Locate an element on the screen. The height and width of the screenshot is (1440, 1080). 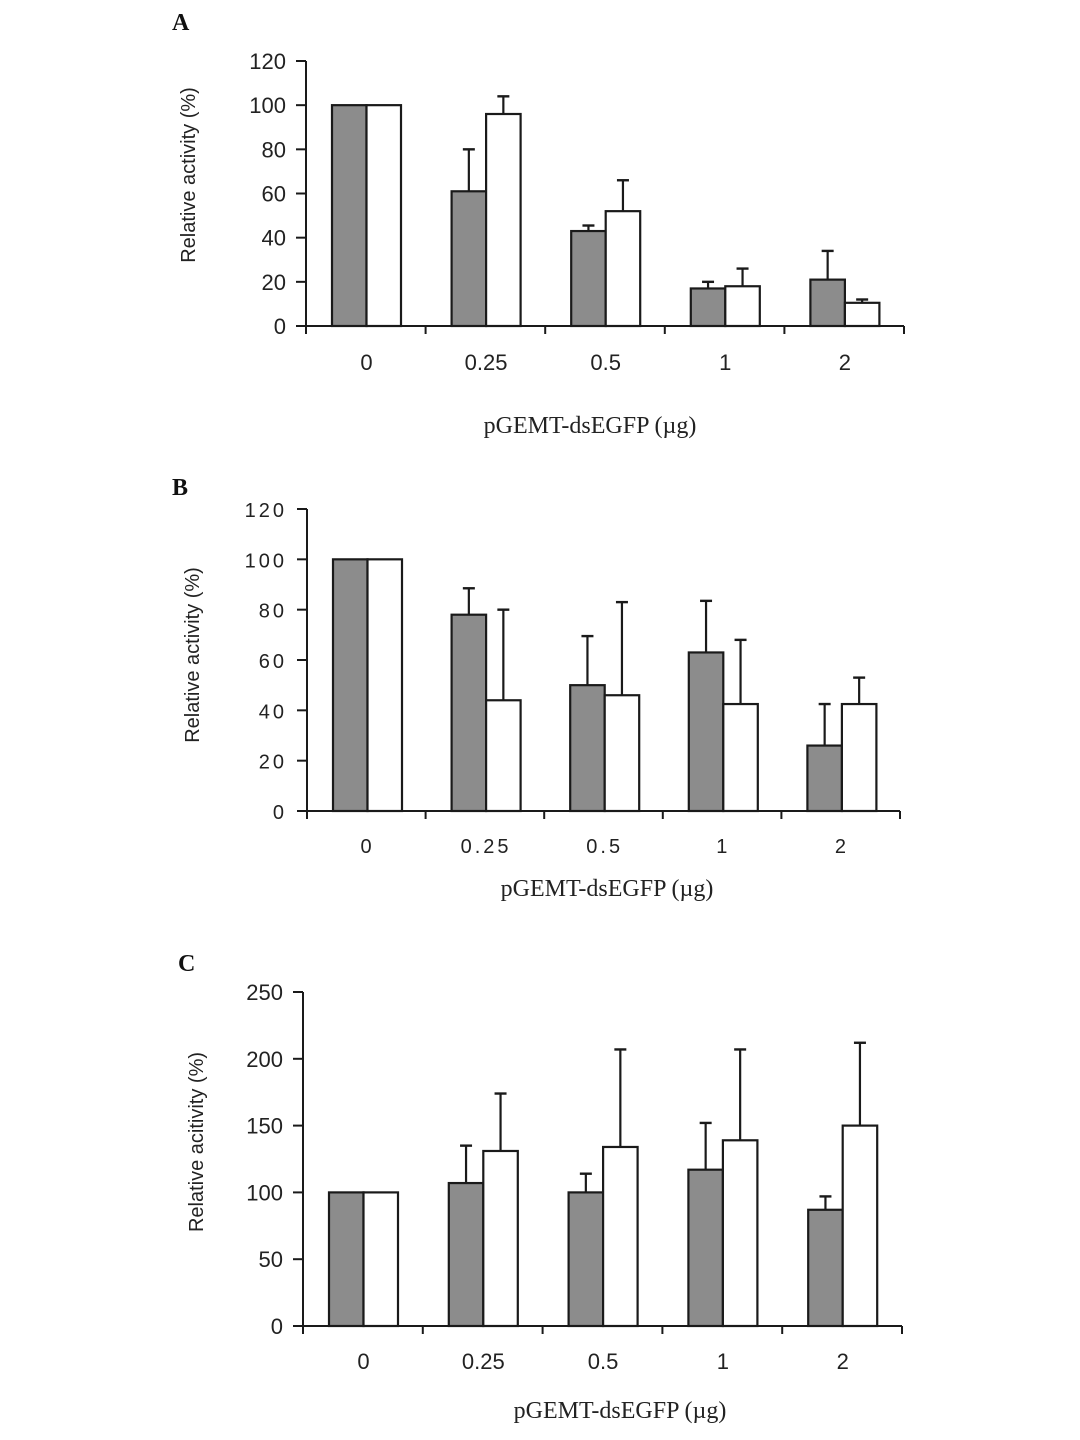
panel-letter-c: C is located at coordinates (186, 964).